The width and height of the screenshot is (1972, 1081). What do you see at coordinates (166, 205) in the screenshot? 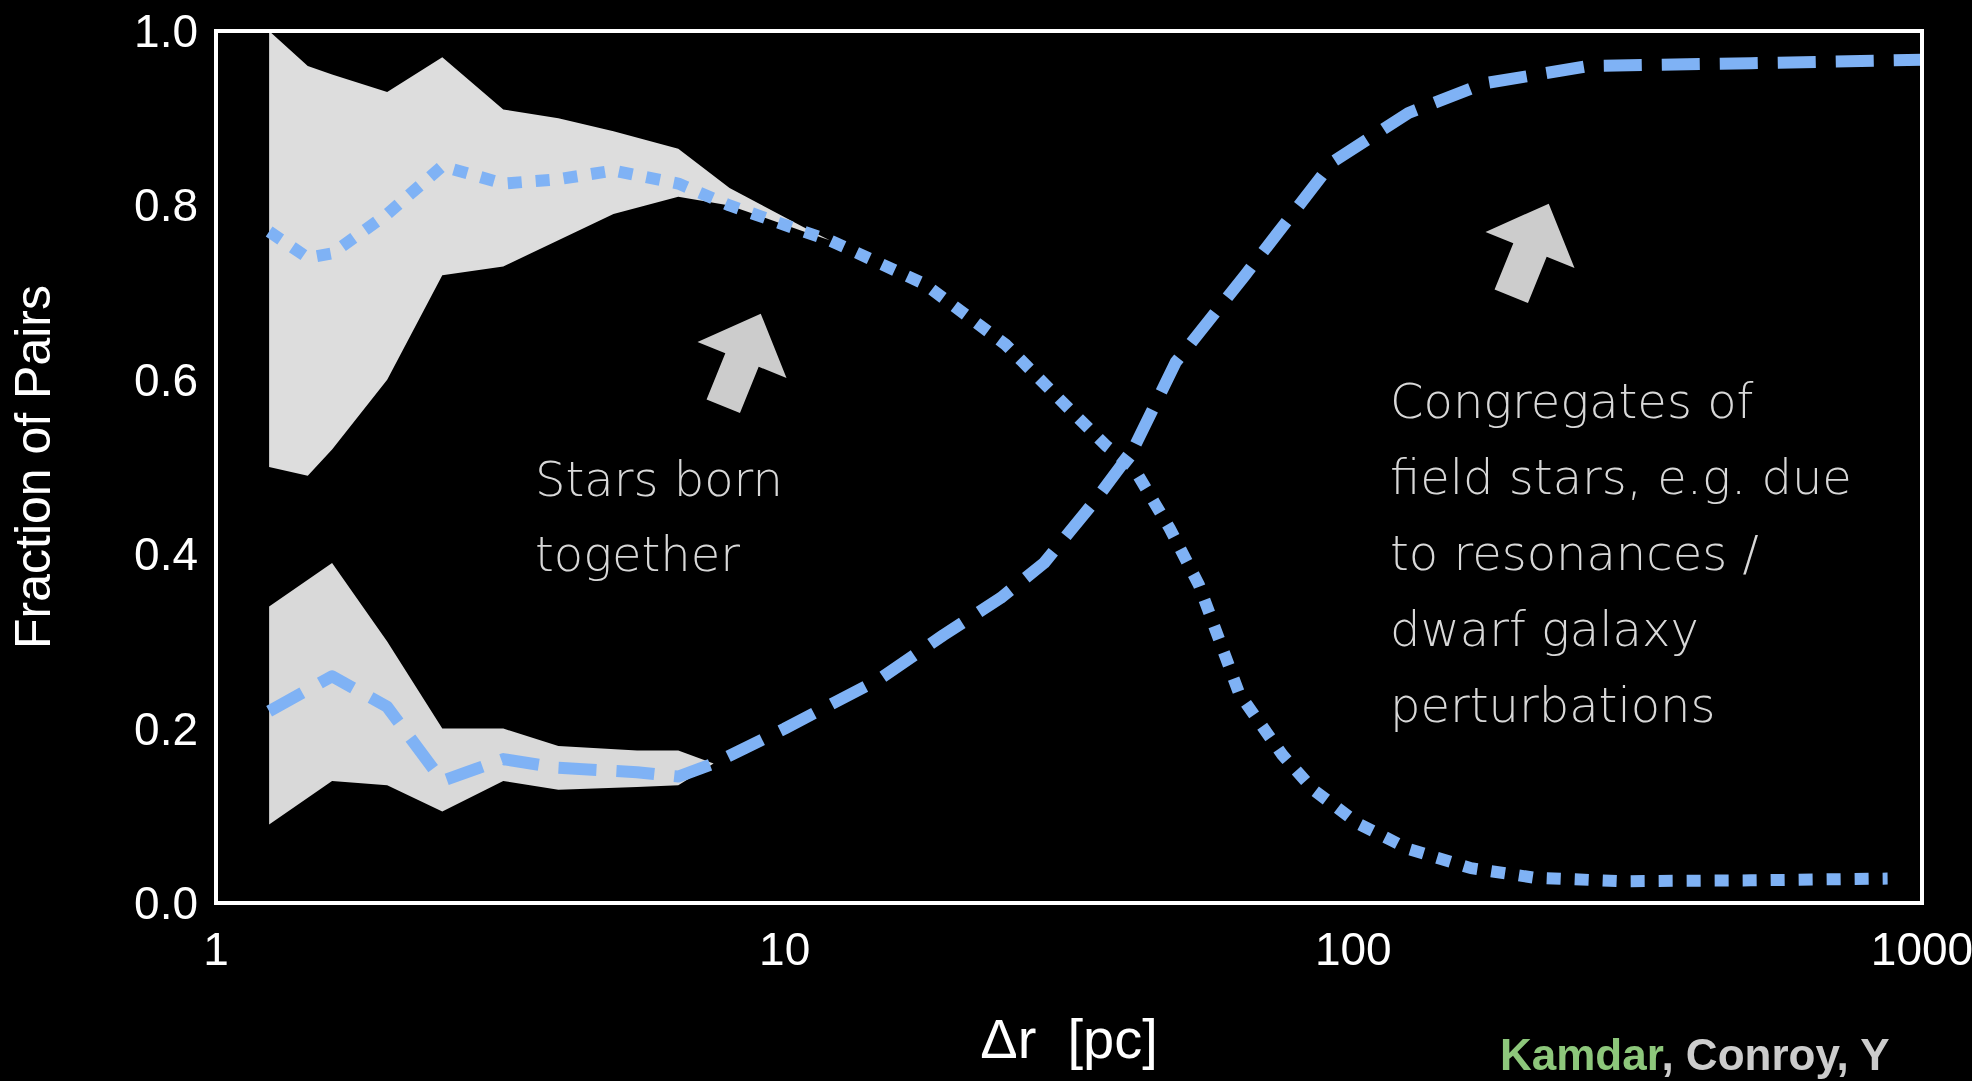
I see `y-tick-label: 0.8` at bounding box center [166, 205].